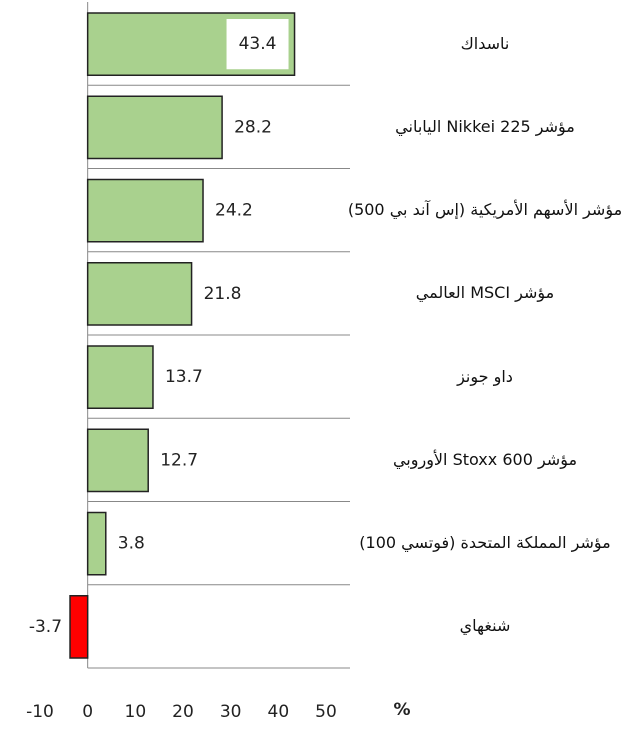  I want to click on value-label: -3.7, so click(45, 627).